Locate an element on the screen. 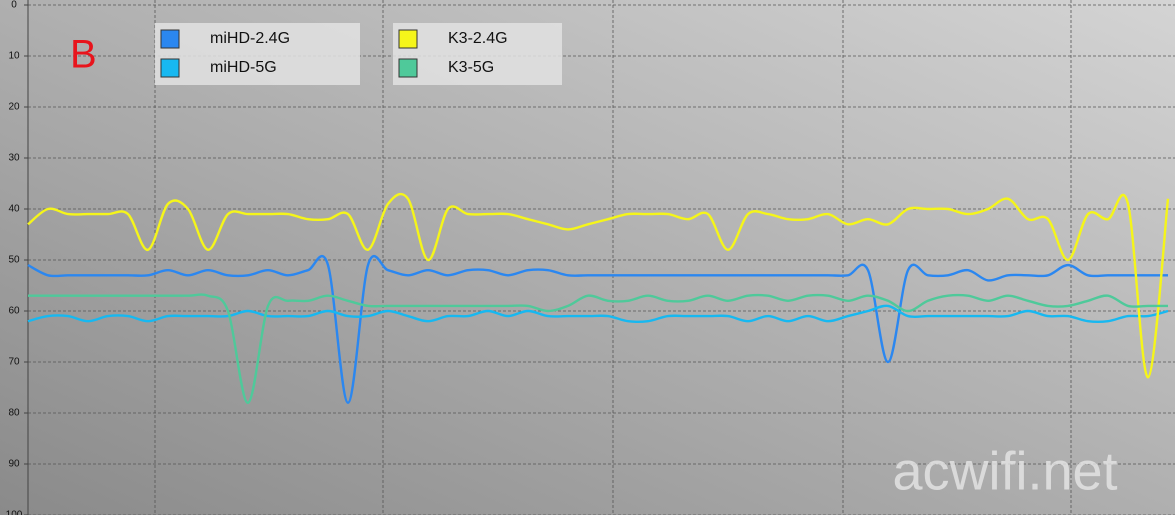 The width and height of the screenshot is (1175, 515). series-line is located at coordinates (598, 314).